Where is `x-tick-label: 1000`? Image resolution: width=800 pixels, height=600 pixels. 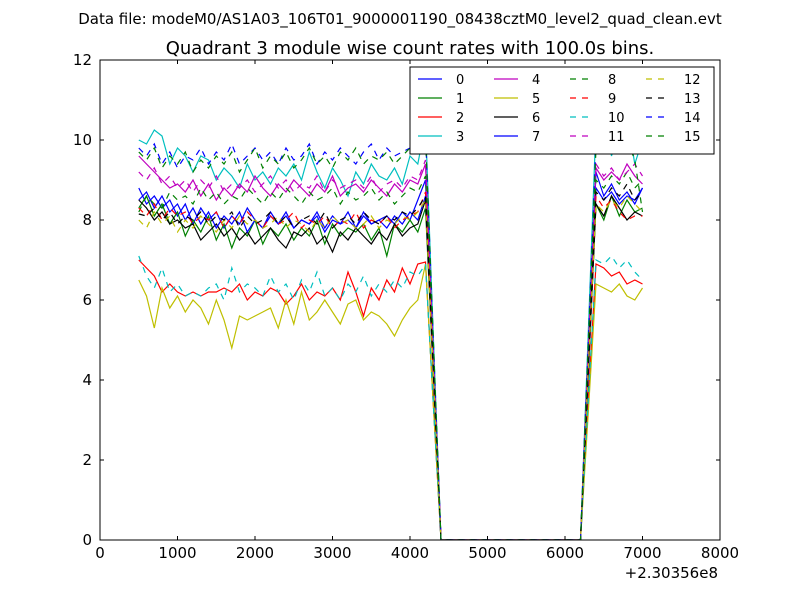 x-tick-label: 1000 is located at coordinates (177, 553).